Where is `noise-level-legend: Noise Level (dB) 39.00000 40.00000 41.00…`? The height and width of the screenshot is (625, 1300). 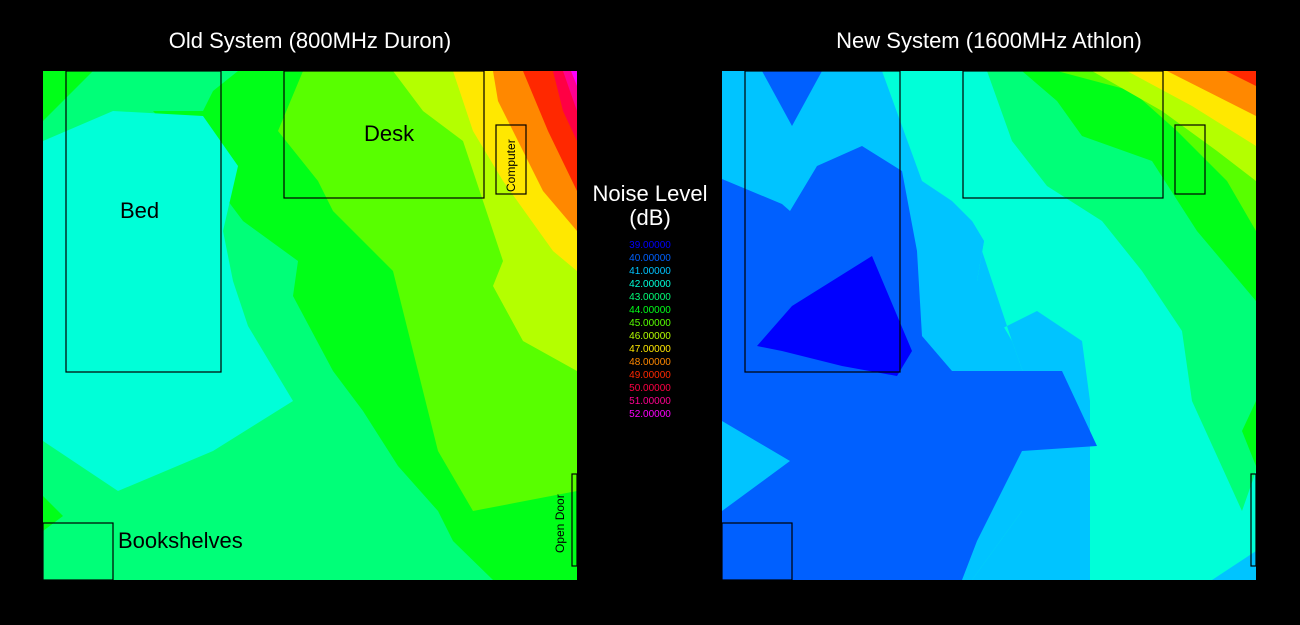 noise-level-legend: Noise Level (dB) 39.00000 40.00000 41.00… is located at coordinates (650, 301).